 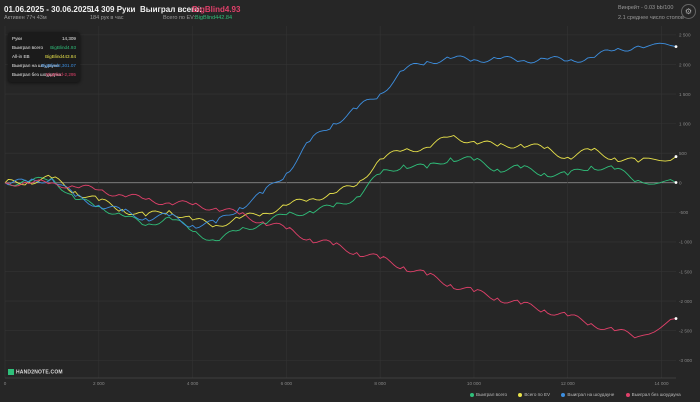 I want to click on legend-item-won: Выиграл всего, so click(x=488, y=394).